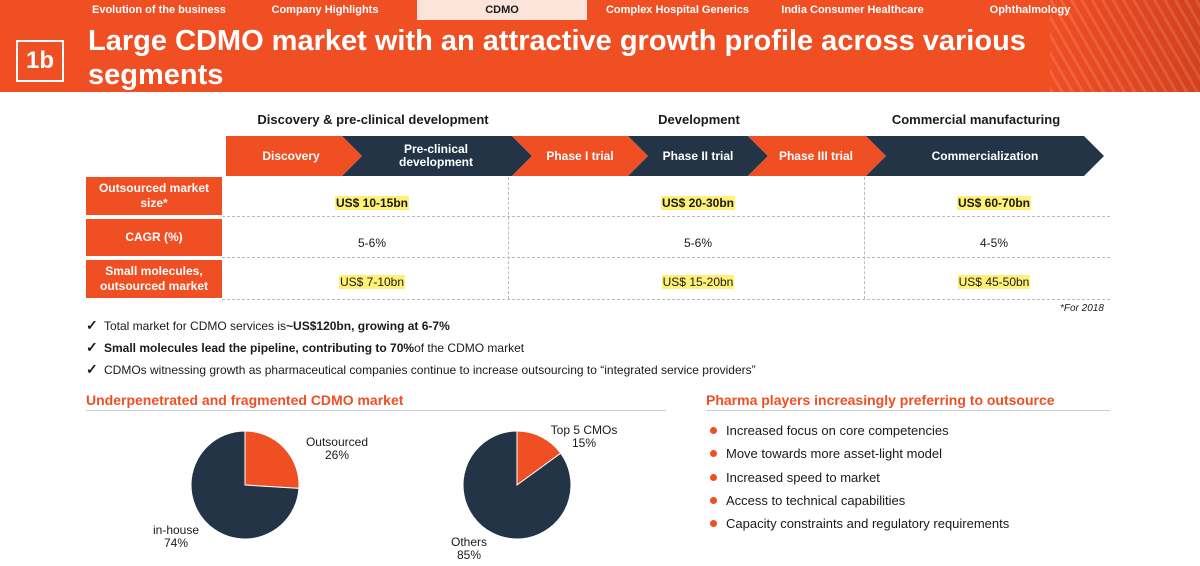 The height and width of the screenshot is (566, 1200). What do you see at coordinates (826, 453) in the screenshot?
I see `list-item: Move towards more asset-light model` at bounding box center [826, 453].